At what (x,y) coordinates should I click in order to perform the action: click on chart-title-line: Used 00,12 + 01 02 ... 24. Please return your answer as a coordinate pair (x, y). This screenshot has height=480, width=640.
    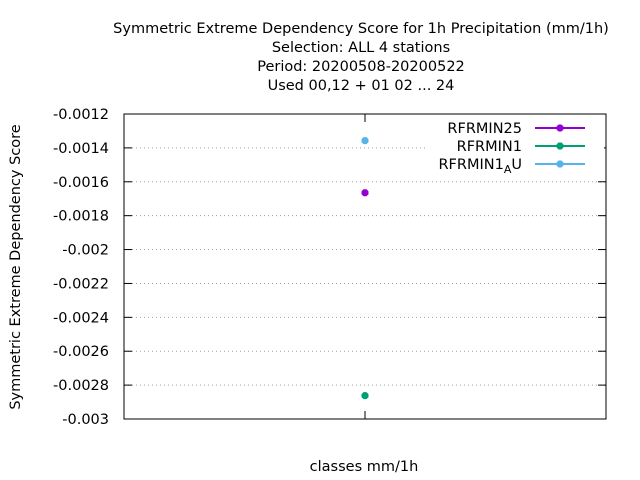
    Looking at the image, I should click on (361, 86).